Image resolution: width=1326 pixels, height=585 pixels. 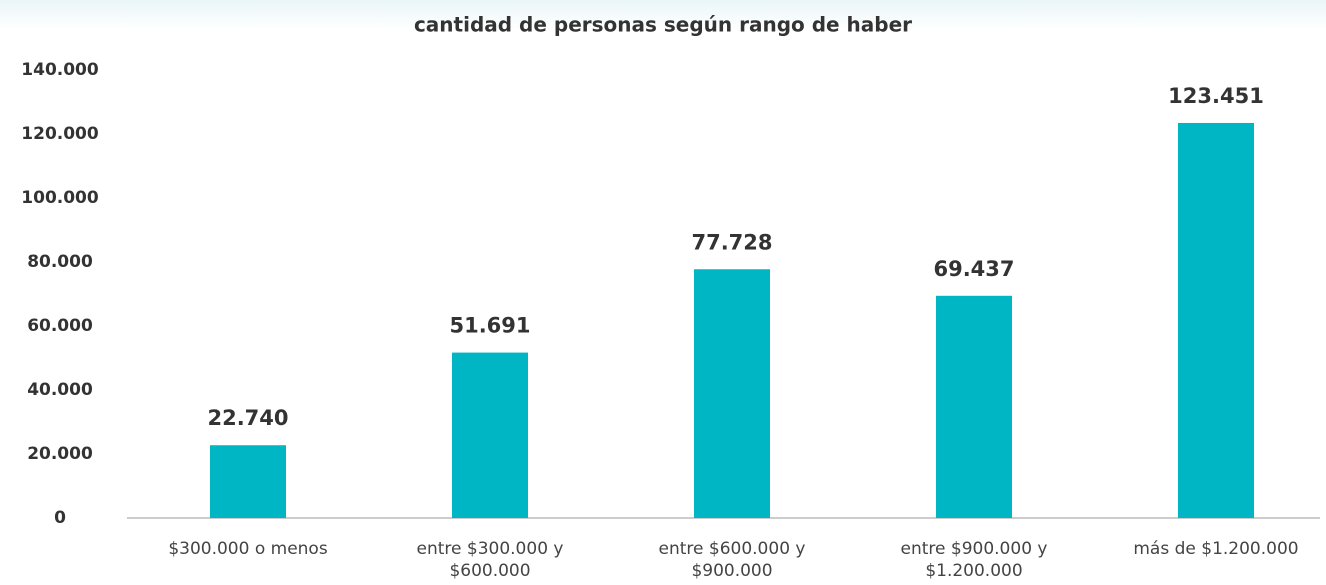 What do you see at coordinates (490, 560) in the screenshot?
I see `x-tick-label: entre $300.000 y $600.000` at bounding box center [490, 560].